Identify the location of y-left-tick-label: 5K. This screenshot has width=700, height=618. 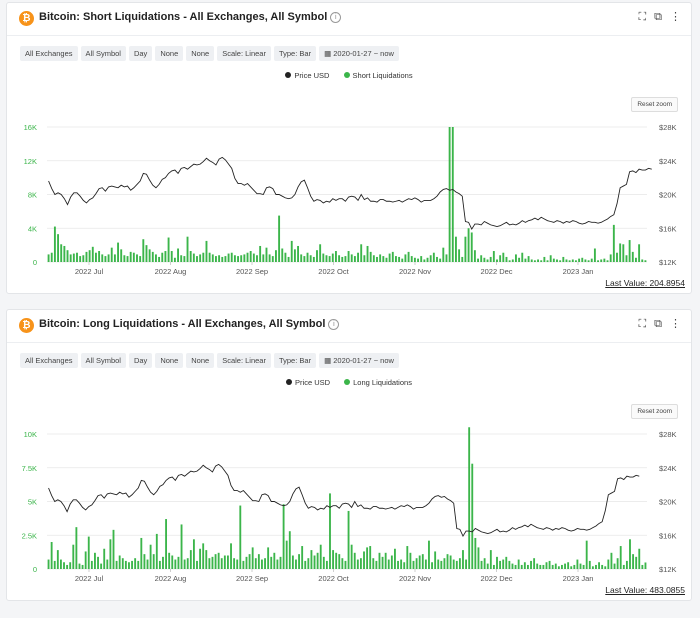
(32, 502).